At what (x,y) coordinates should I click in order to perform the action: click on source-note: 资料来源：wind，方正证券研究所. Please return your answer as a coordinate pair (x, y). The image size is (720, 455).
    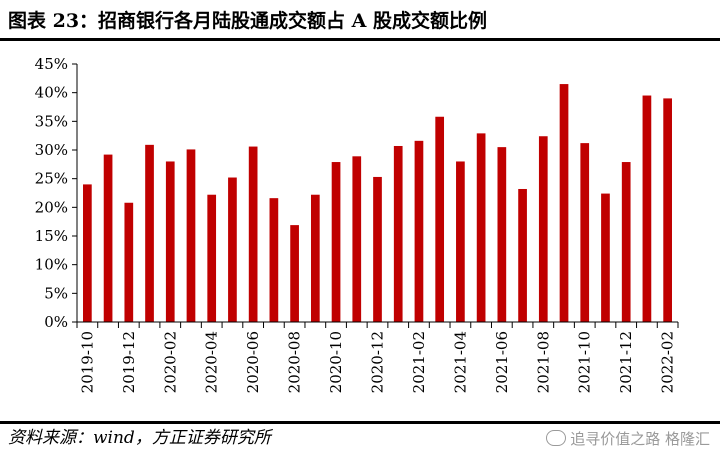
    Looking at the image, I should click on (139, 438).